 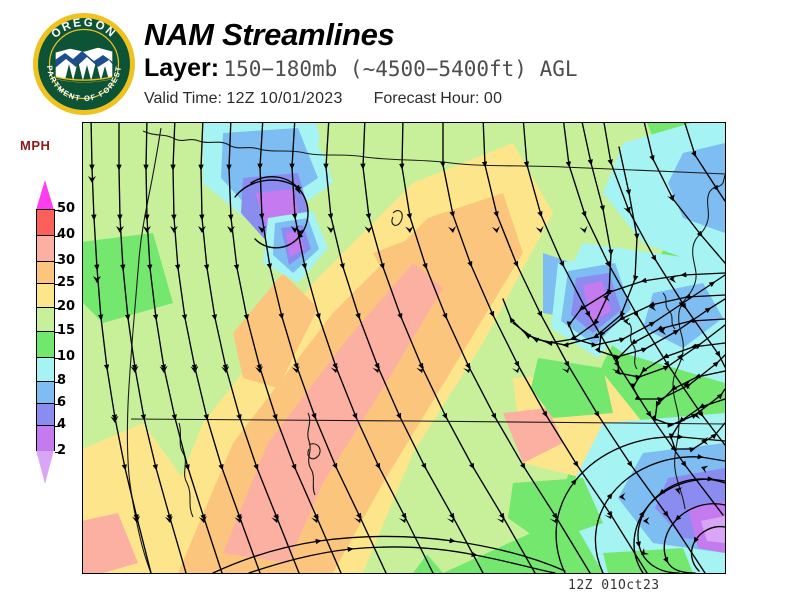 I want to click on colorbar-band-10: 10, so click(x=55, y=365).